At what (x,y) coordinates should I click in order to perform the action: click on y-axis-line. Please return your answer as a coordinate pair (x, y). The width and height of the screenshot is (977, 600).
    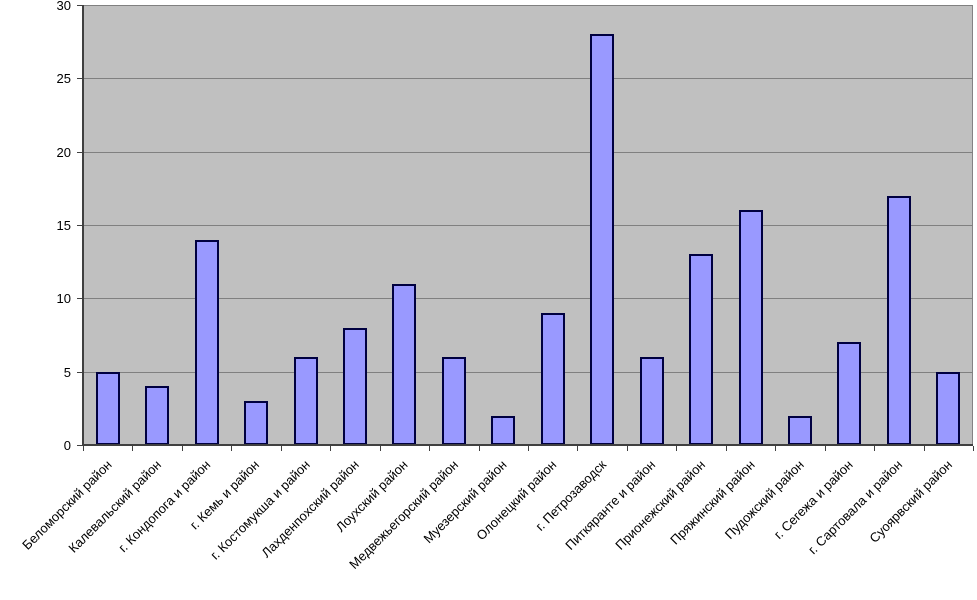
    Looking at the image, I should click on (83, 225).